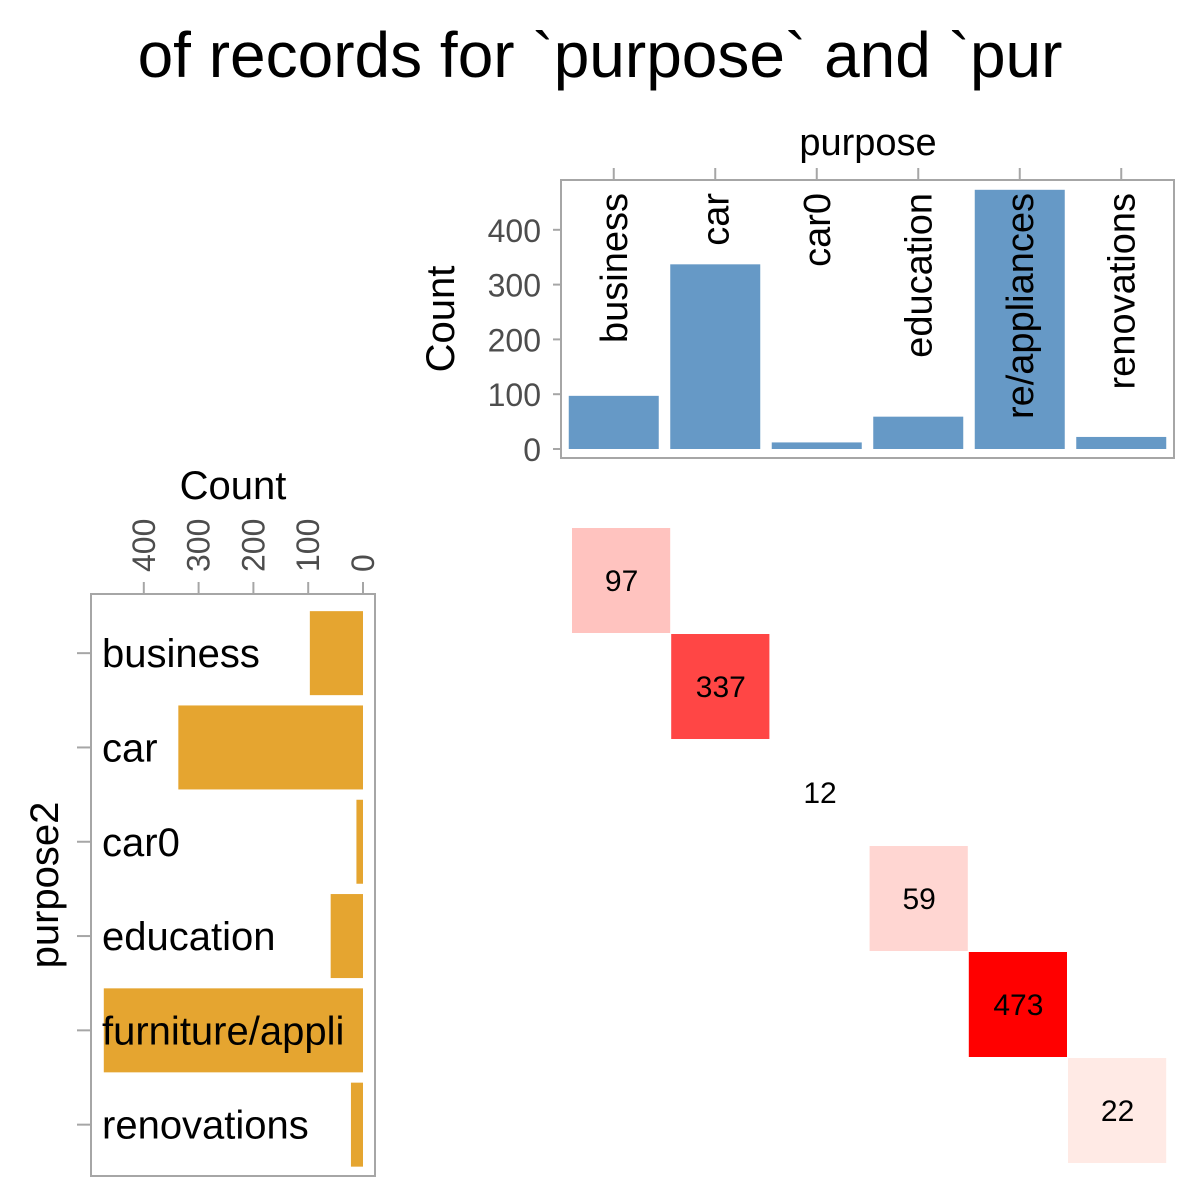  What do you see at coordinates (363, 563) in the screenshot?
I see `left-x-tick-label: 0` at bounding box center [363, 563].